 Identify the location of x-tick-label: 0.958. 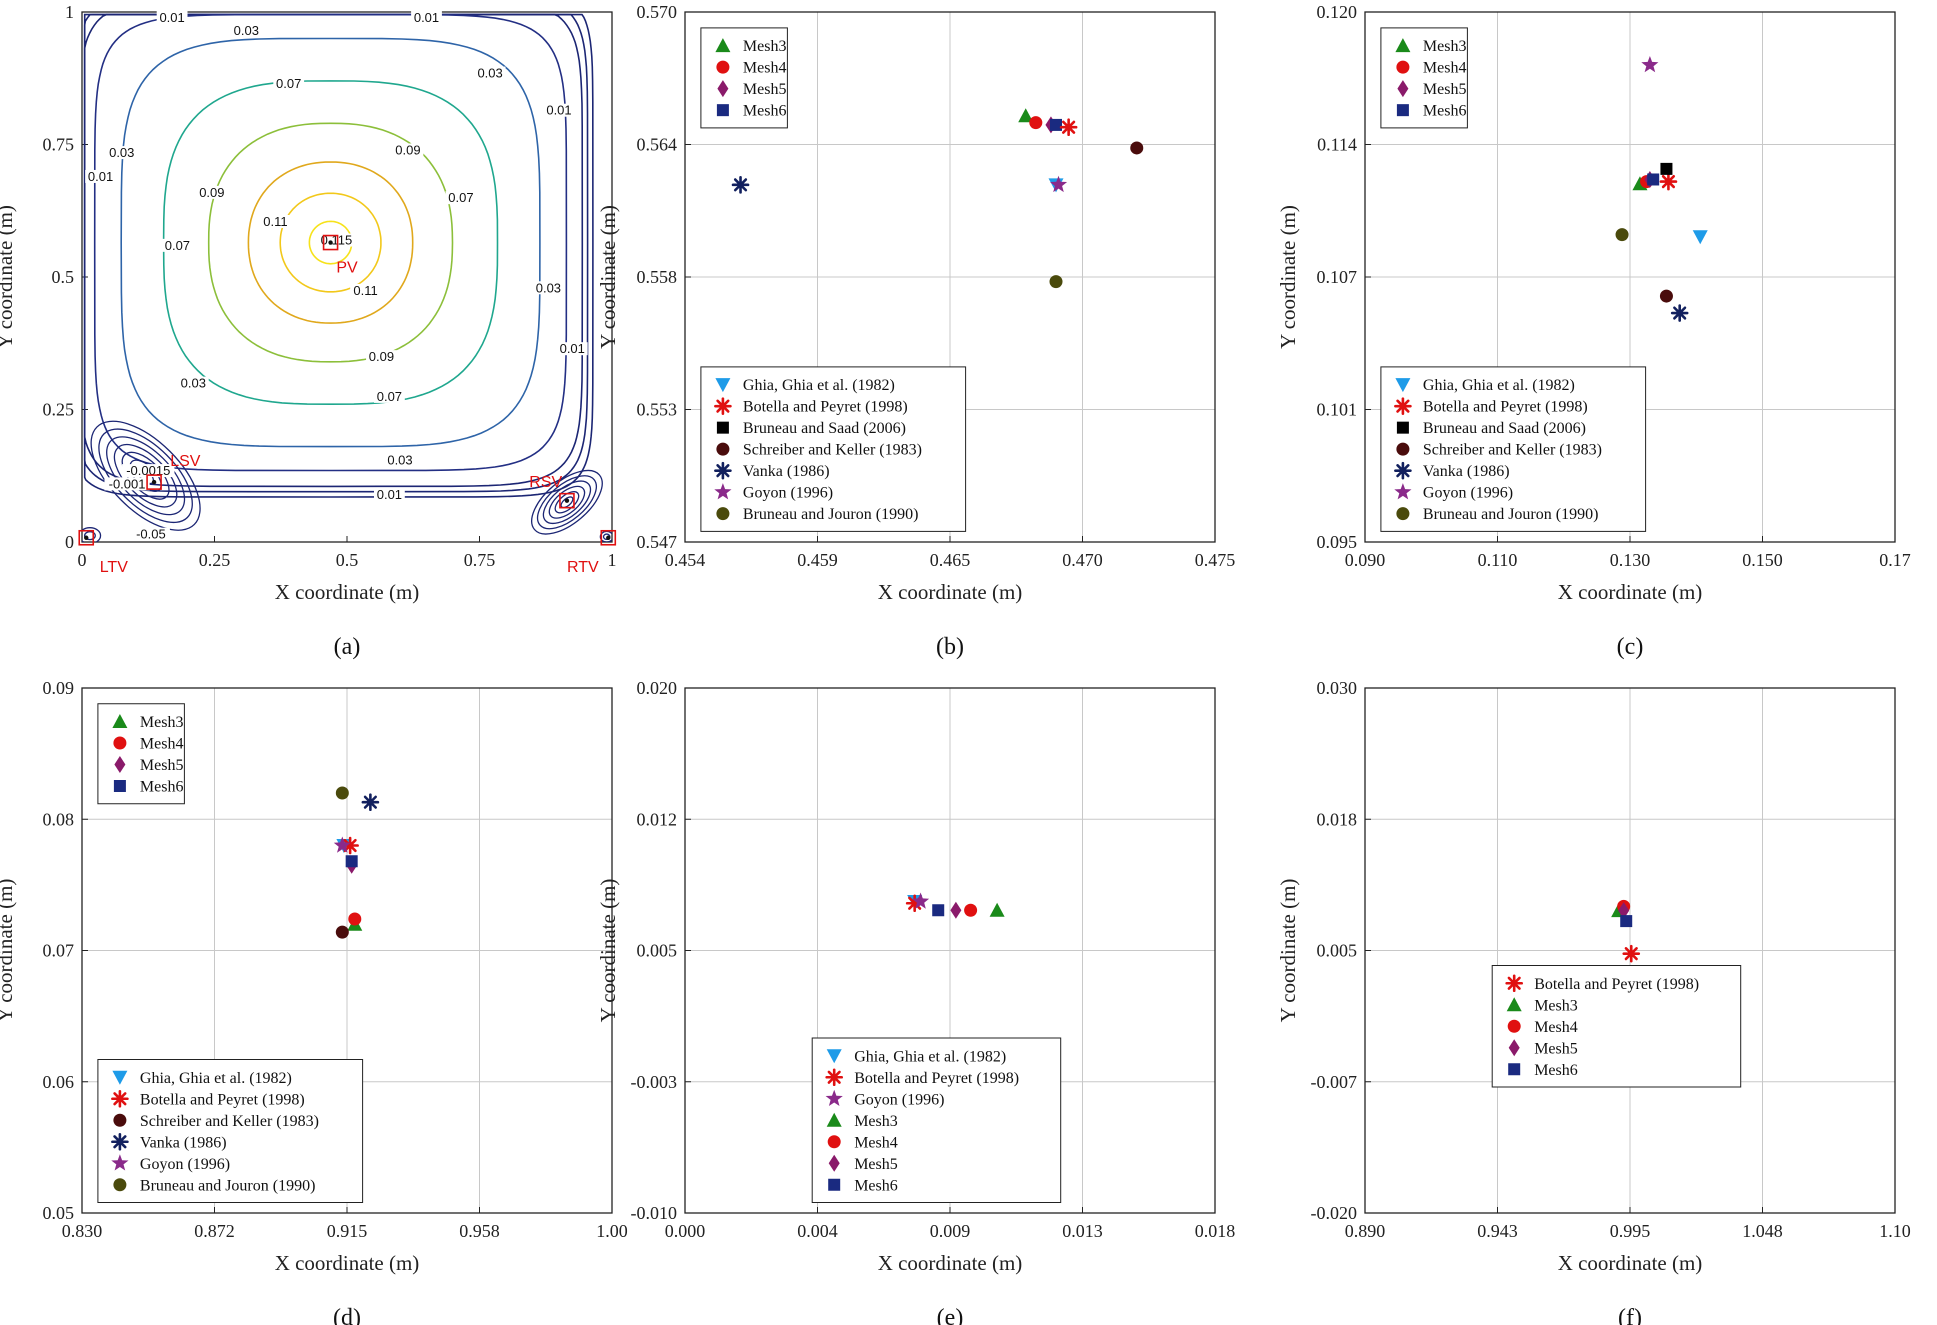
(479, 1231).